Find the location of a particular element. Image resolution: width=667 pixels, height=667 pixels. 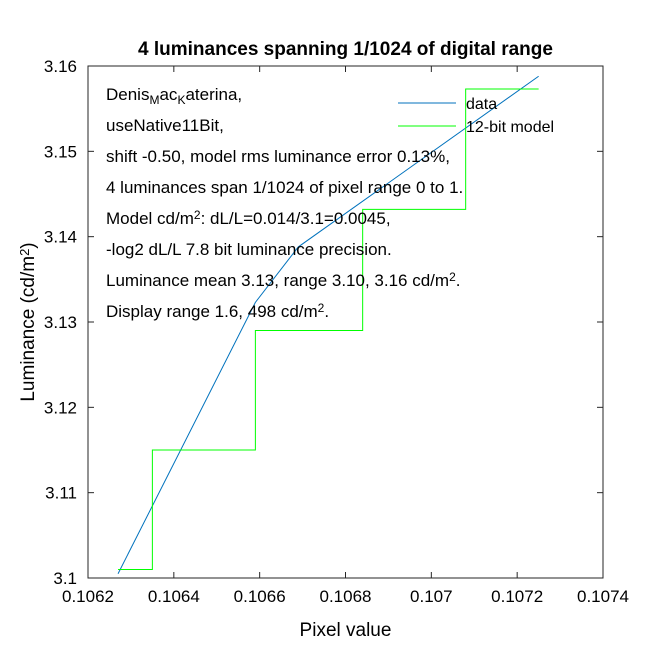

y-tick-label: 3.14 is located at coordinates (60, 237).